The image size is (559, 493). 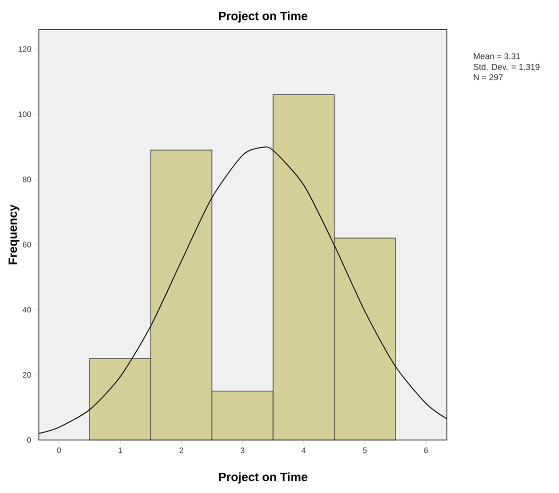 I want to click on text: Std. Dev. = 1.319, so click(x=507, y=67).